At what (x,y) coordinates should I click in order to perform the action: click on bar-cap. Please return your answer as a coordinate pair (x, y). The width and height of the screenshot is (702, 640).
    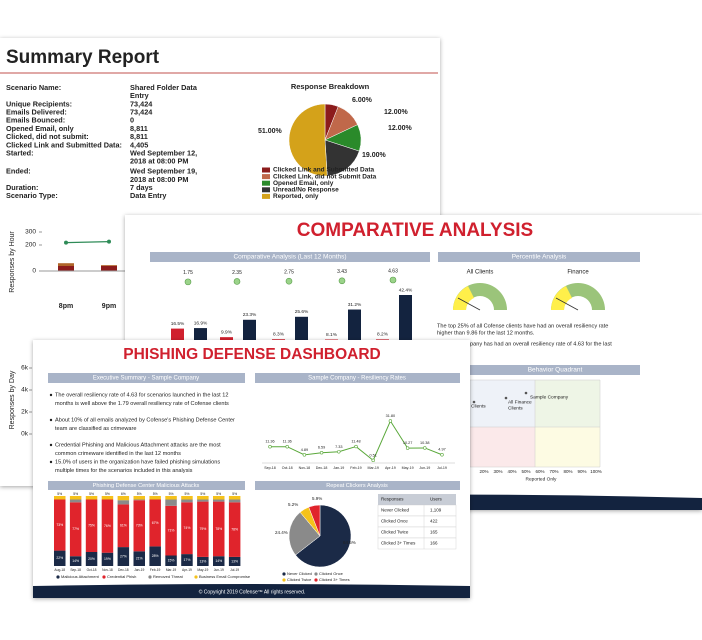
    Looking at the image, I should click on (109, 268).